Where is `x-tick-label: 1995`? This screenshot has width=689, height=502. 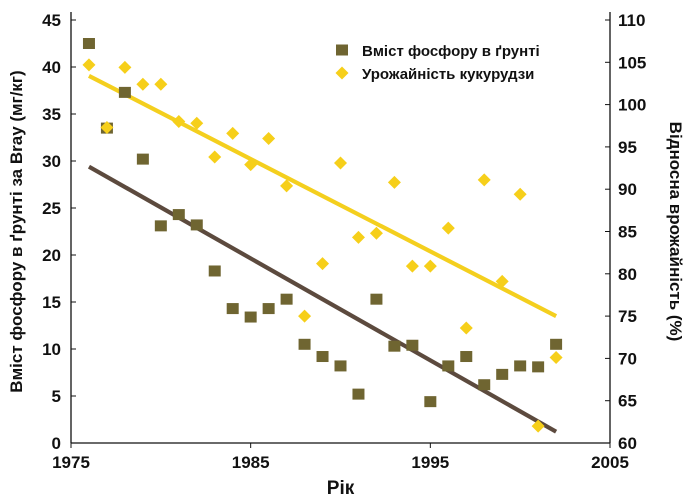
x-tick-label: 1995 is located at coordinates (430, 462).